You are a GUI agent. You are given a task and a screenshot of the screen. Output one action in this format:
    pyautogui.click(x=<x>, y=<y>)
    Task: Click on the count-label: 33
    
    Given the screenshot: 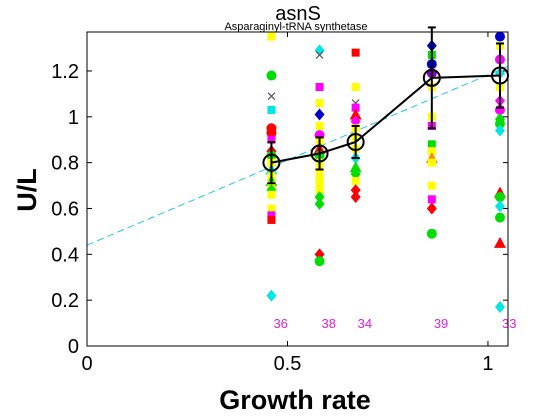 What is the action you would take?
    pyautogui.click(x=509, y=323)
    